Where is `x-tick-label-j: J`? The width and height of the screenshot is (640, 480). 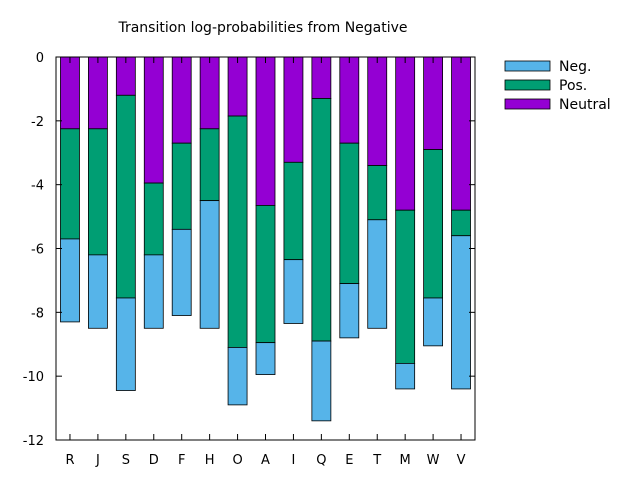 x-tick-label-j: J is located at coordinates (97, 460).